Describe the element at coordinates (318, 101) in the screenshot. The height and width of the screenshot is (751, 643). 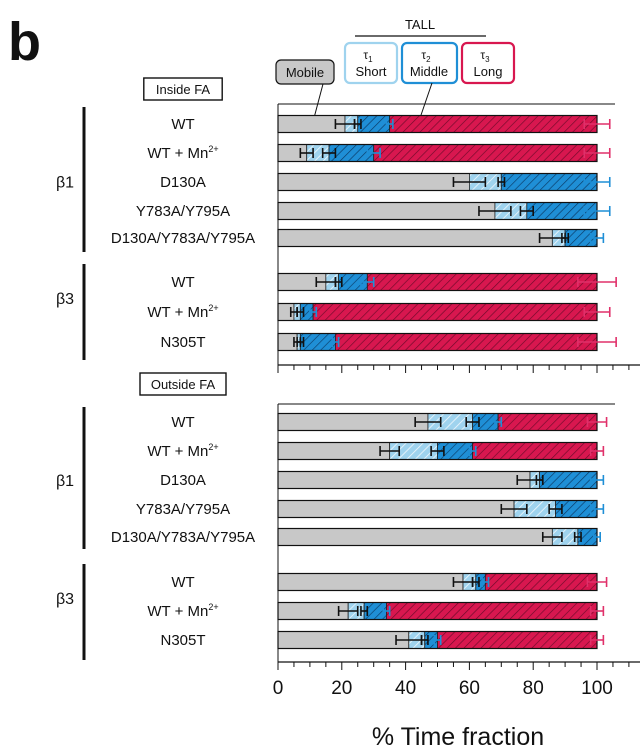
I see `legend-mobile-pointer` at that location.